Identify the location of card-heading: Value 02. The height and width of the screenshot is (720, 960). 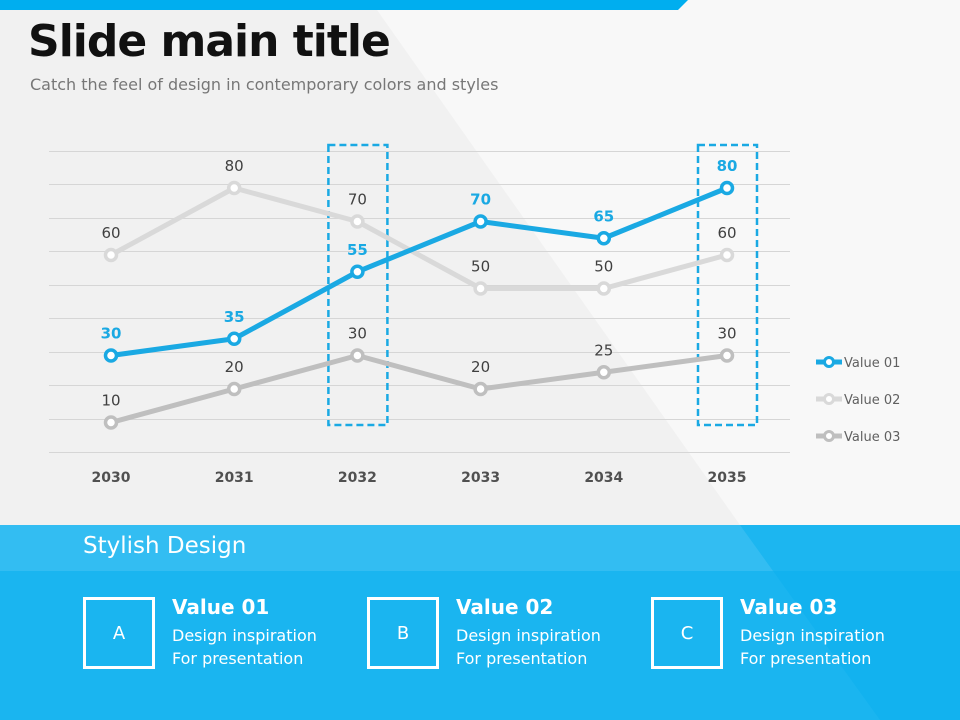
(505, 607).